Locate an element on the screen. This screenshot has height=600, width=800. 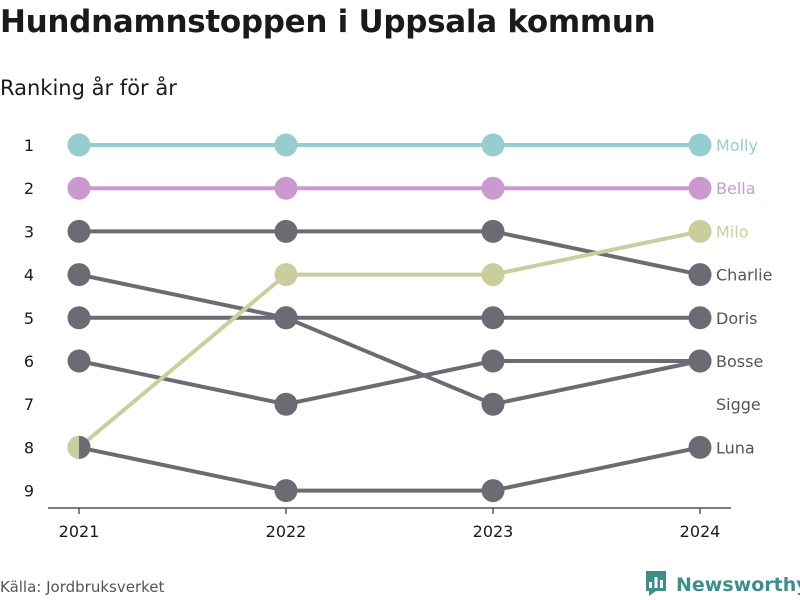
series-line-charlie is located at coordinates (390, 253).